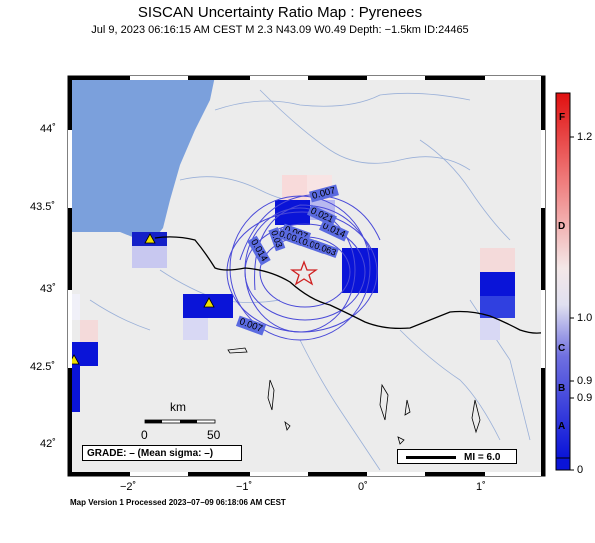 Image resolution: width=595 pixels, height=543 pixels. I want to click on grade-letter: C, so click(562, 348).